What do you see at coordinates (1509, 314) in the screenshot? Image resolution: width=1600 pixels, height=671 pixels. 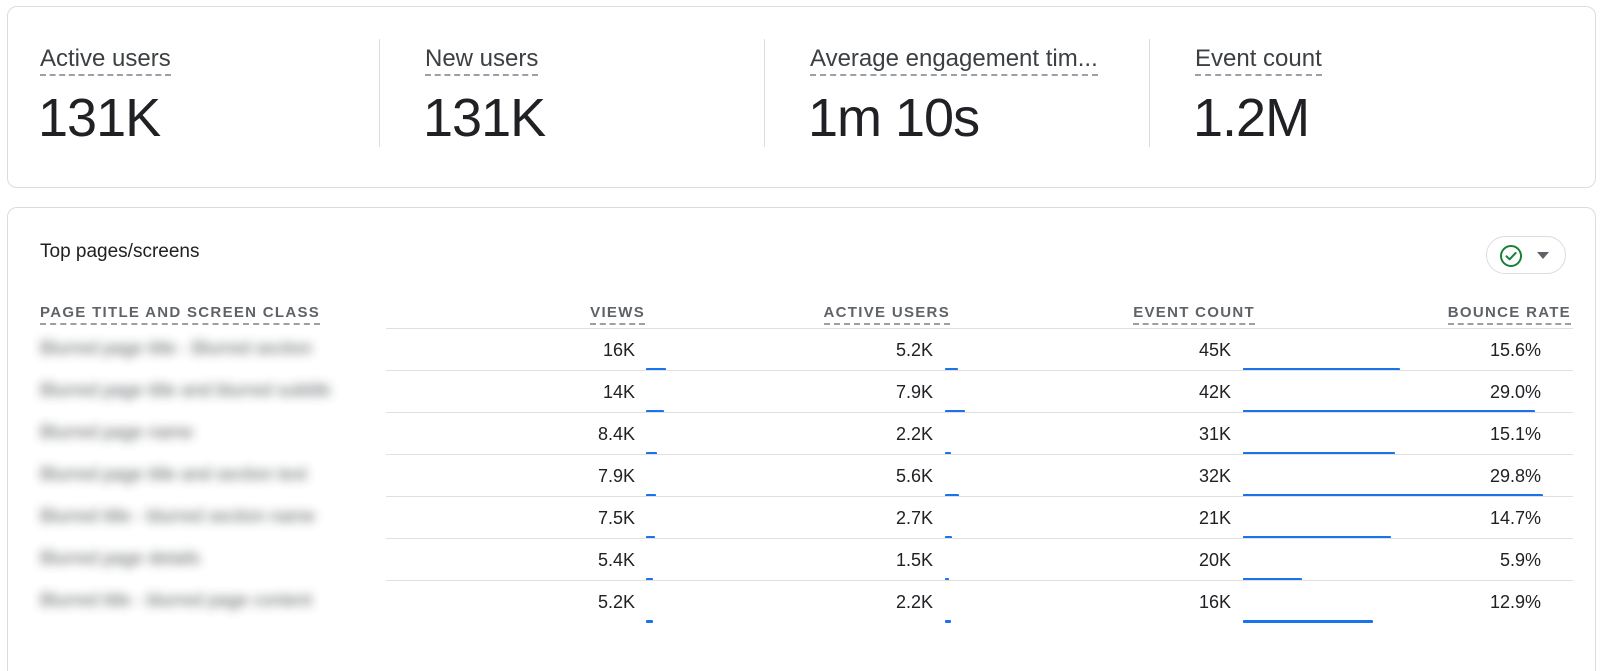 I see `column-header-bounce-rate: BOUNCE RATE` at bounding box center [1509, 314].